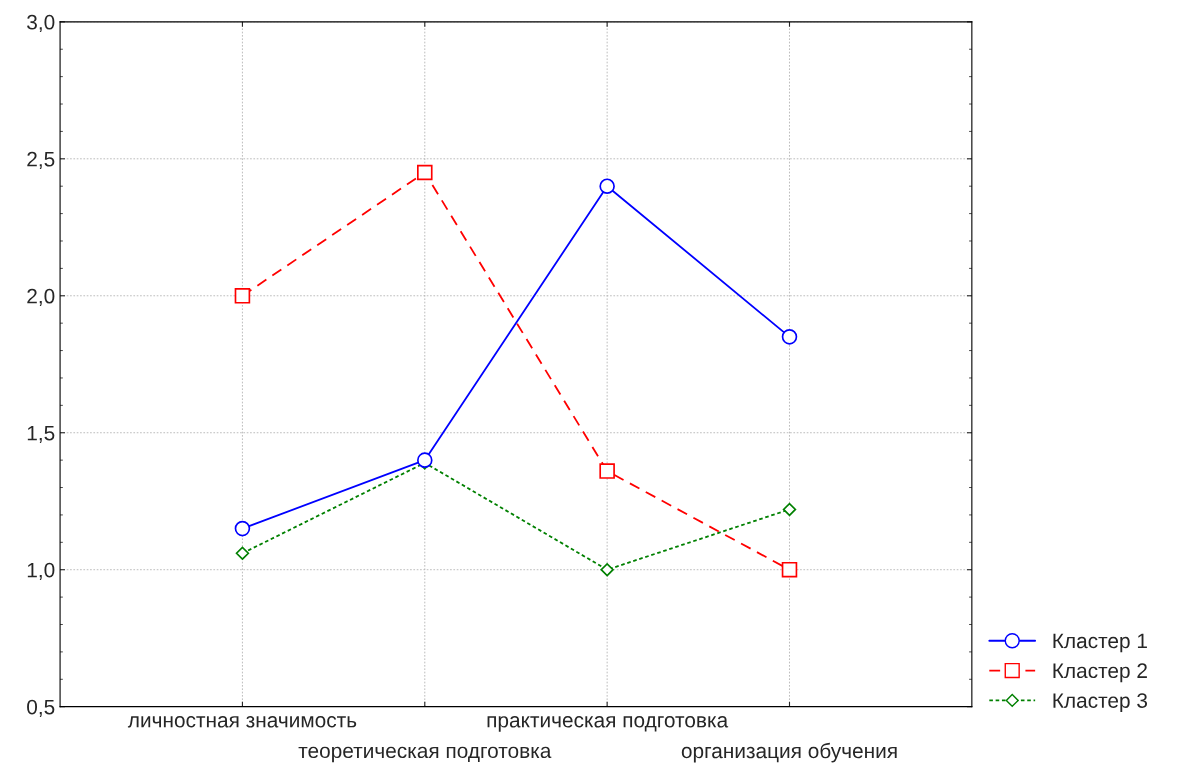  I want to click on x-tick-label: теоретическая подготовка, so click(425, 754).